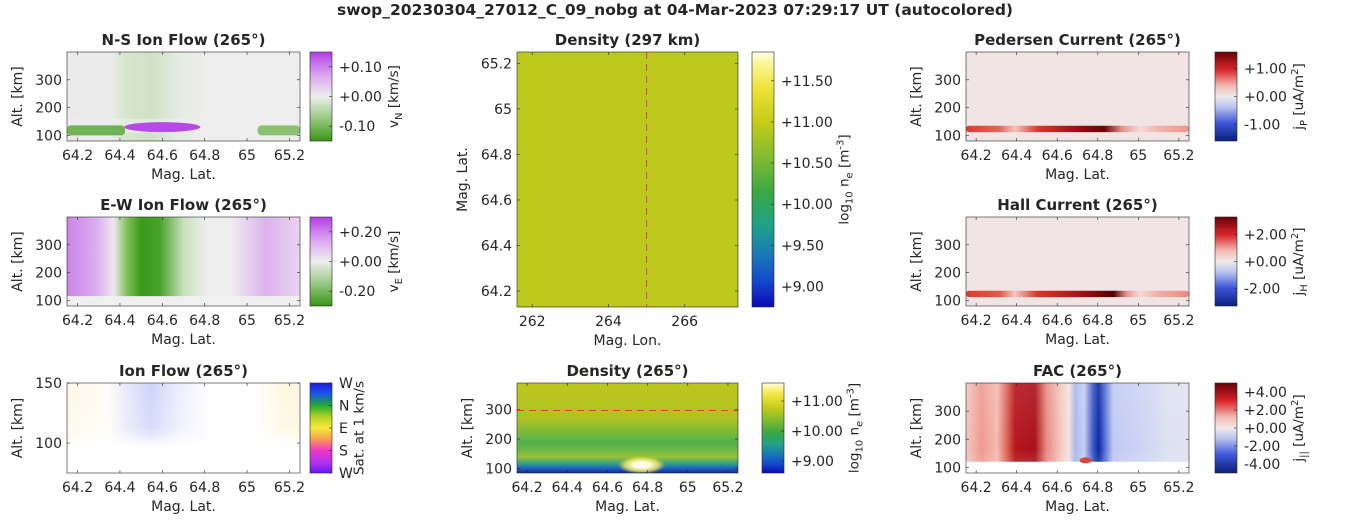 Image resolution: width=1350 pixels, height=525 pixels. What do you see at coordinates (627, 40) in the screenshot?
I see `panel-title: Density (297 km)` at bounding box center [627, 40].